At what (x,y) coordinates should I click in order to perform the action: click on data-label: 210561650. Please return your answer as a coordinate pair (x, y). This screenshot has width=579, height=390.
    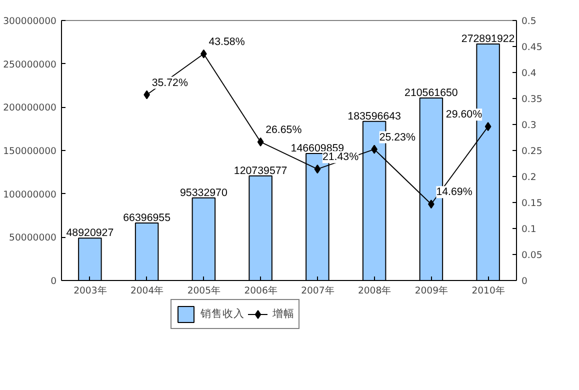
    Looking at the image, I should click on (431, 93).